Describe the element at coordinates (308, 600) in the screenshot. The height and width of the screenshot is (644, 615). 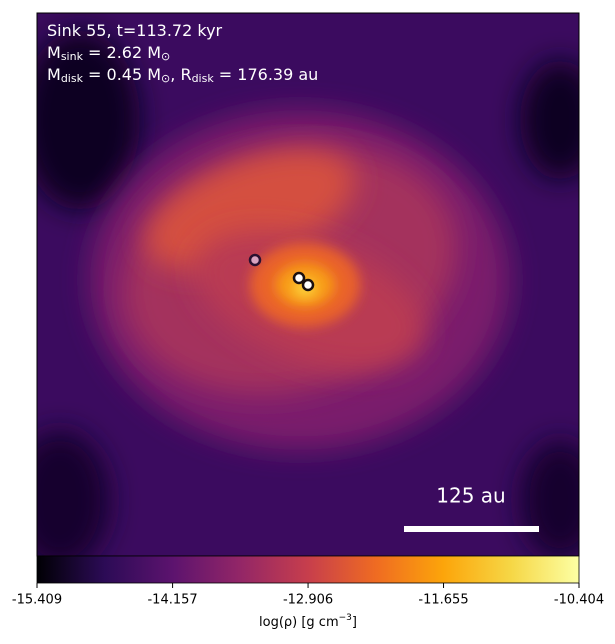
I see `x-tick-label: -12.906` at that location.